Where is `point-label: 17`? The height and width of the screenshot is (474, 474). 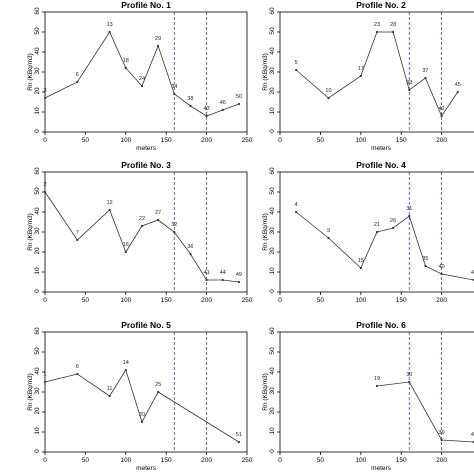
point-label: 17 is located at coordinates (361, 69).